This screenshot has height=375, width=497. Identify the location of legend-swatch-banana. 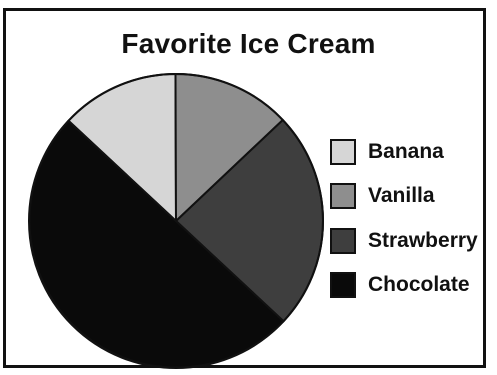
(343, 152).